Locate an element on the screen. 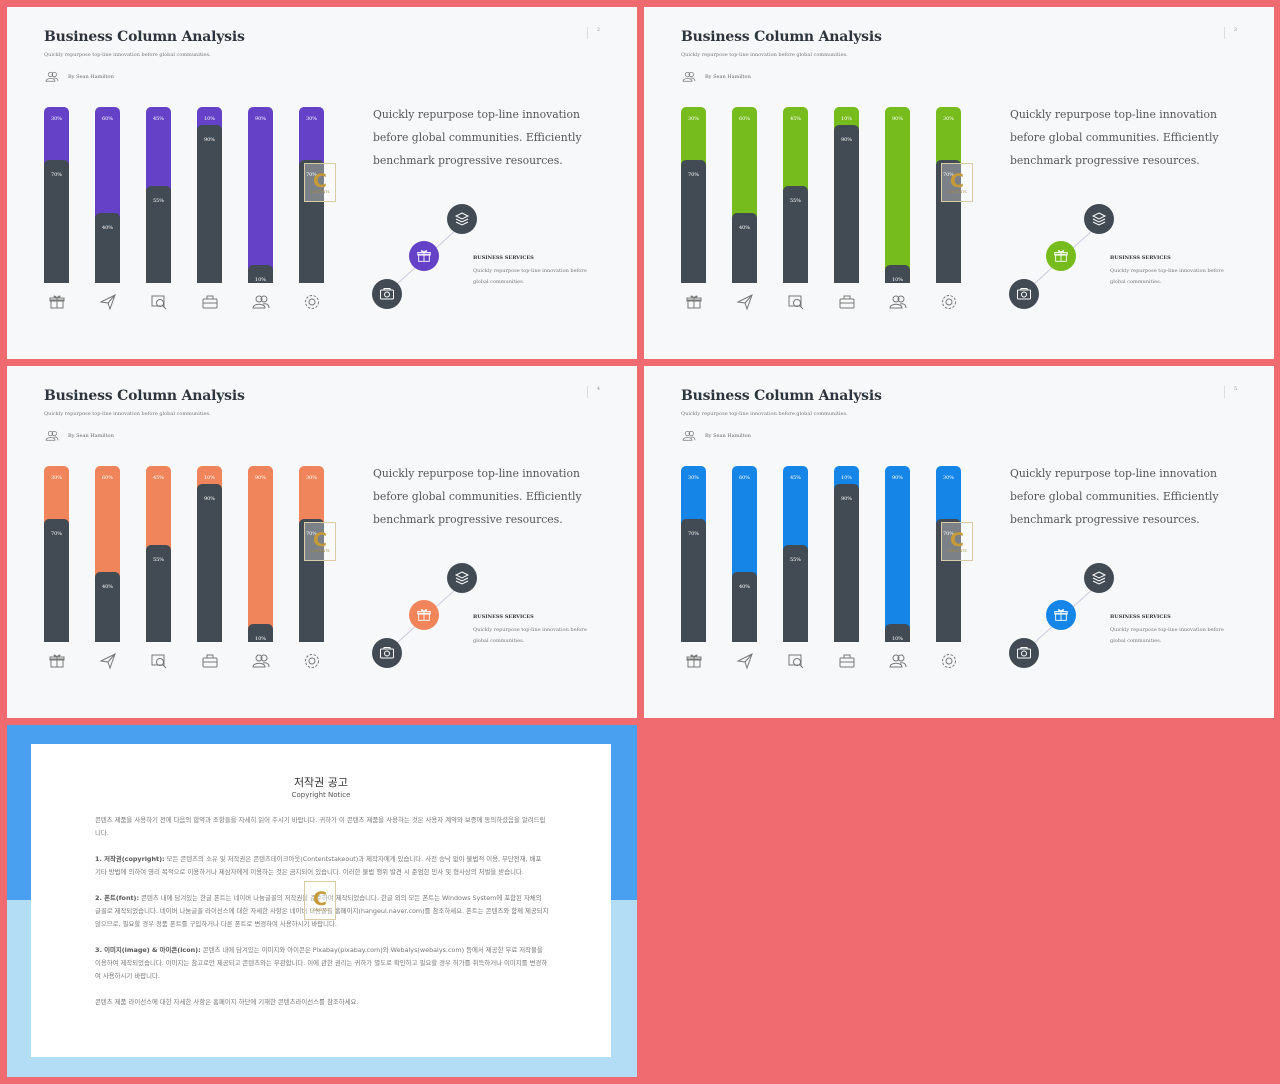 This screenshot has height=1084, width=1280. logo-letter: C is located at coordinates (320, 539).